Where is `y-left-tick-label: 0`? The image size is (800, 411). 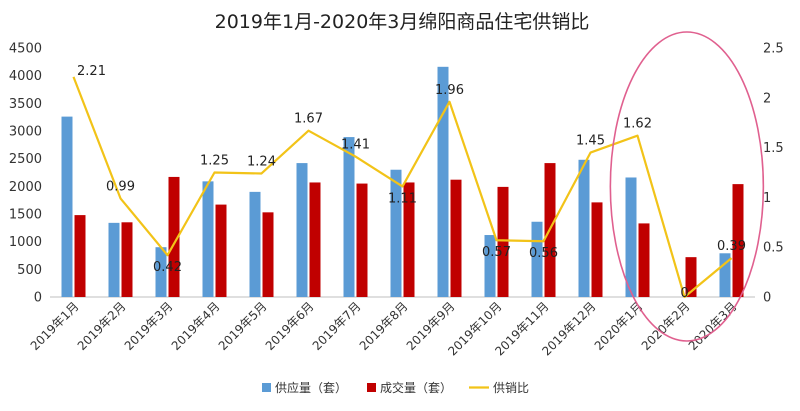
y-left-tick-label: 0 is located at coordinates (38, 298).